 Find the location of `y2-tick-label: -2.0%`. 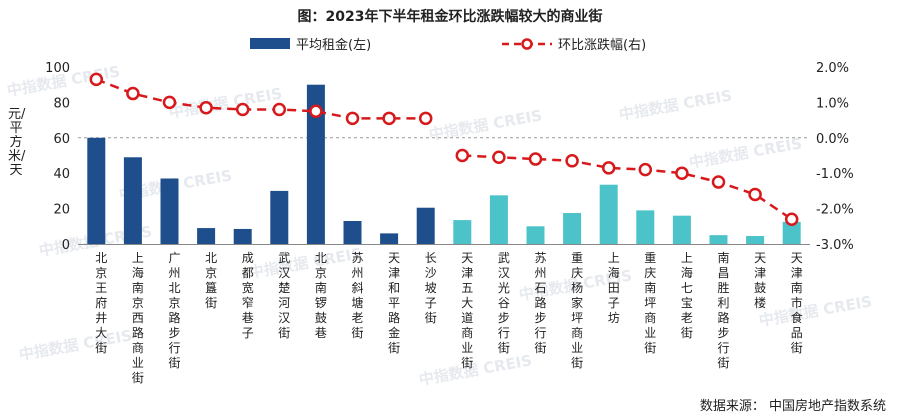

y2-tick-label: -2.0% is located at coordinates (835, 210).